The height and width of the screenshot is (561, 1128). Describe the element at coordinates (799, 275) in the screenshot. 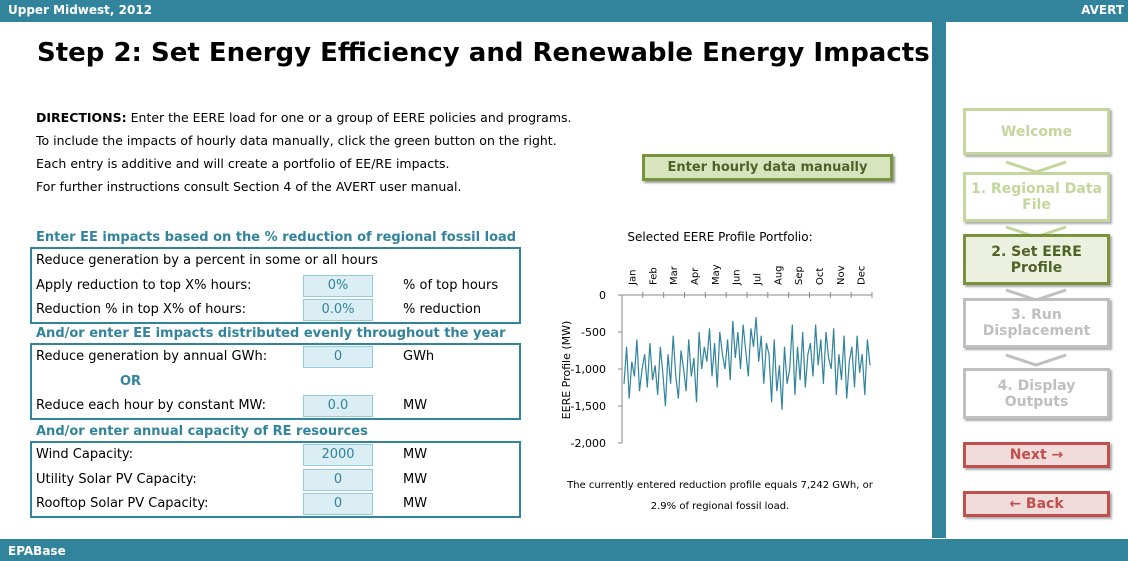

I see `month-label: Sep` at that location.